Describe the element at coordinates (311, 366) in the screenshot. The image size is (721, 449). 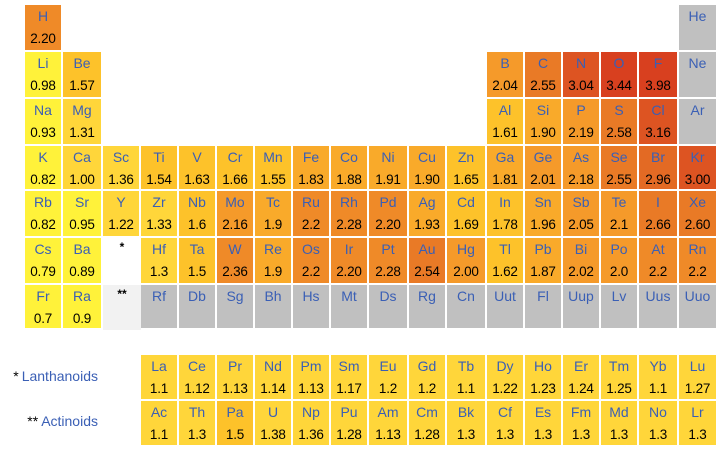
I see `element-symbol-link: Pm` at that location.